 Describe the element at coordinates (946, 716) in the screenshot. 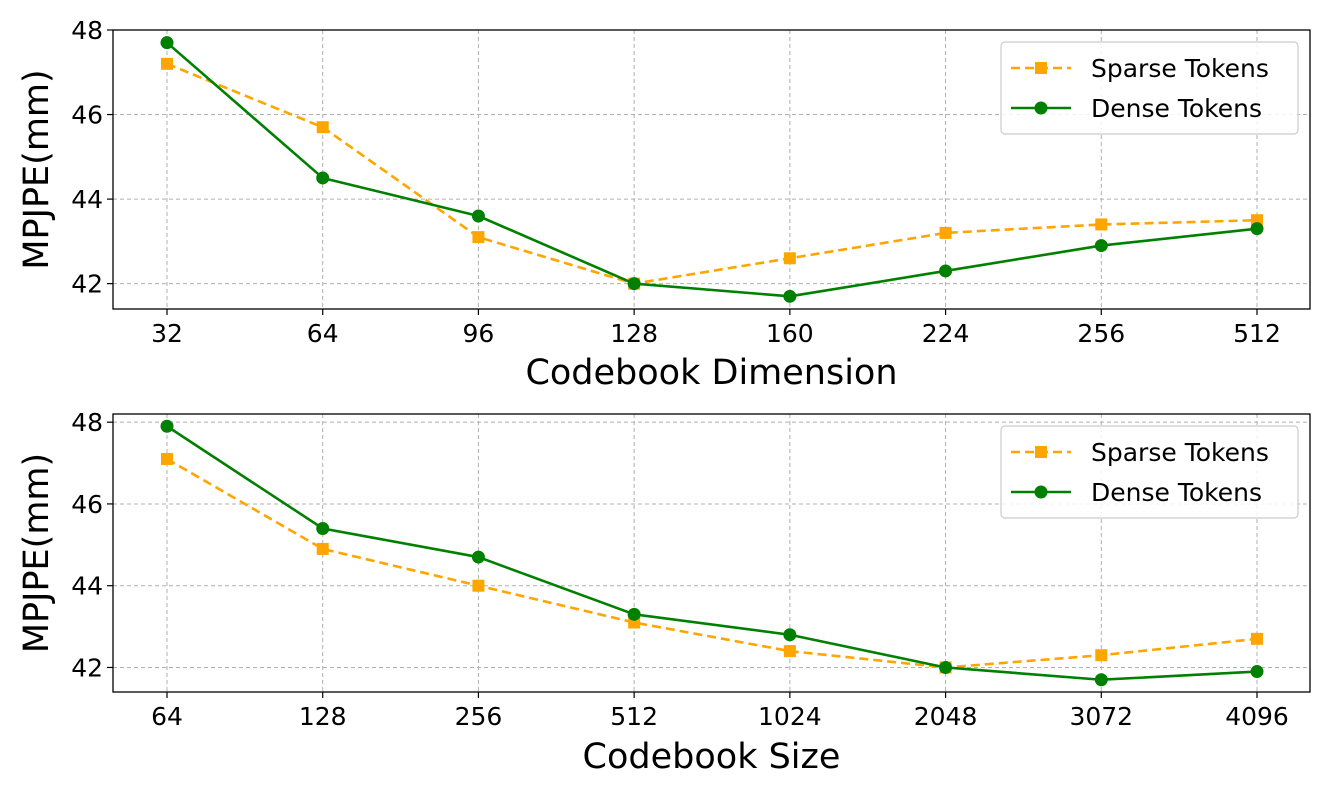

I see `x-tick-label: 2048` at that location.